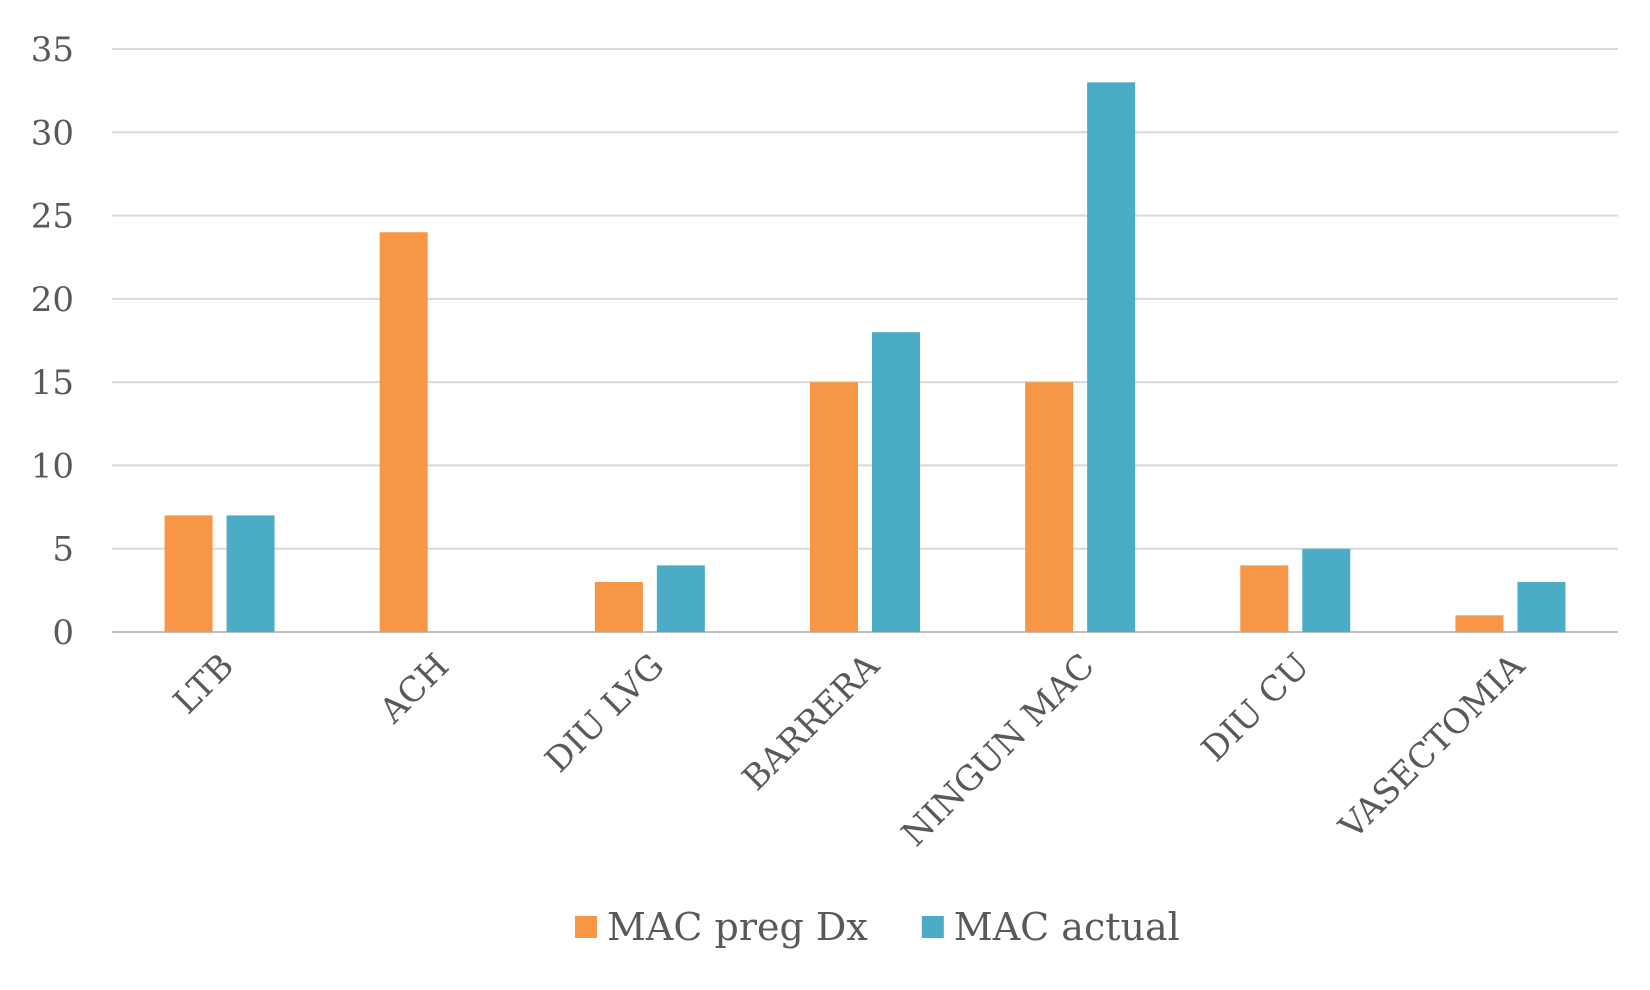 This screenshot has width=1650, height=990. Describe the element at coordinates (998, 750) in the screenshot. I see `x-category-label: NINGUN MAC` at that location.